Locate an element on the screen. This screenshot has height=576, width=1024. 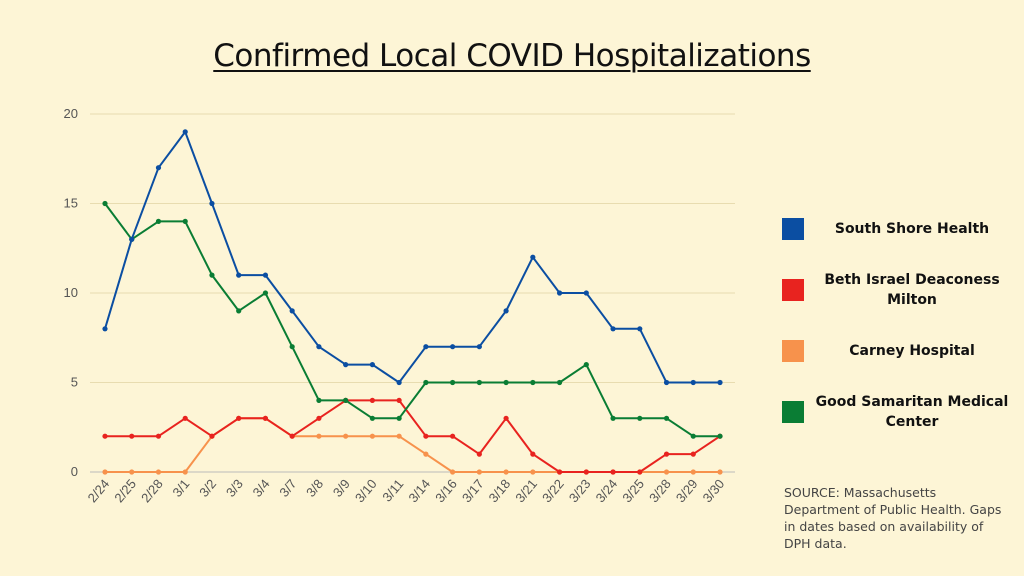
x-tick-label: 3/29 is located at coordinates (687, 490).